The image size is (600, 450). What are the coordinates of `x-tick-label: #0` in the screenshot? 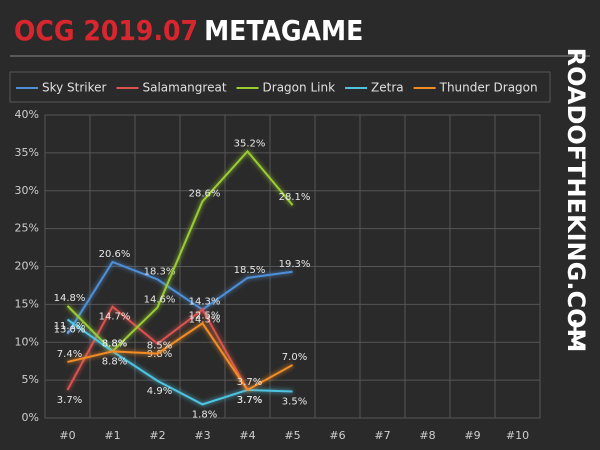 It's located at (67, 435).